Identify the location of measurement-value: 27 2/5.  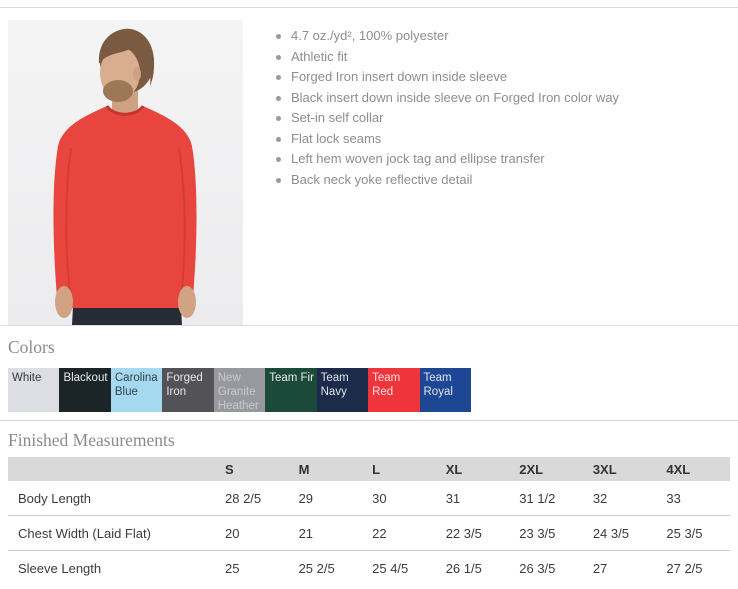
(693, 567).